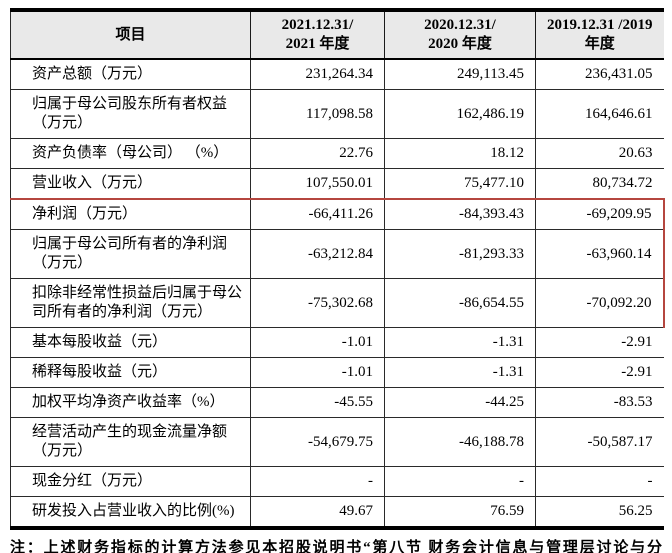 The width and height of the screenshot is (672, 553). I want to click on header-item: 项目, so click(130, 34).